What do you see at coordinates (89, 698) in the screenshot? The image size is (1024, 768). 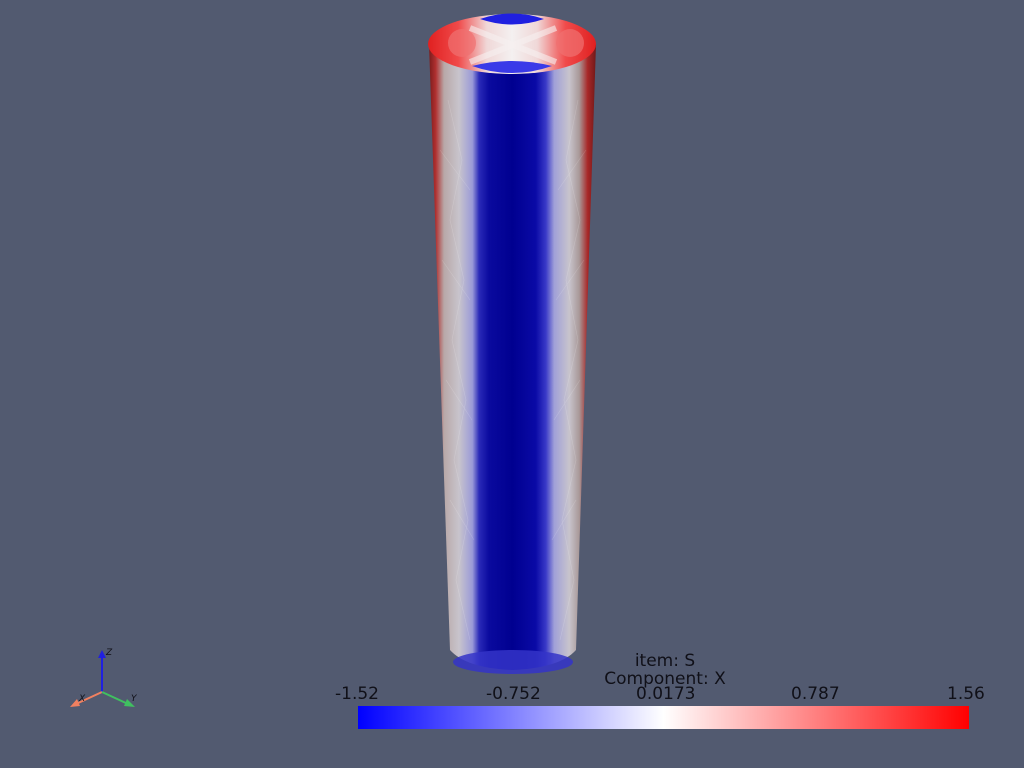 I see `x-axis-line` at bounding box center [89, 698].